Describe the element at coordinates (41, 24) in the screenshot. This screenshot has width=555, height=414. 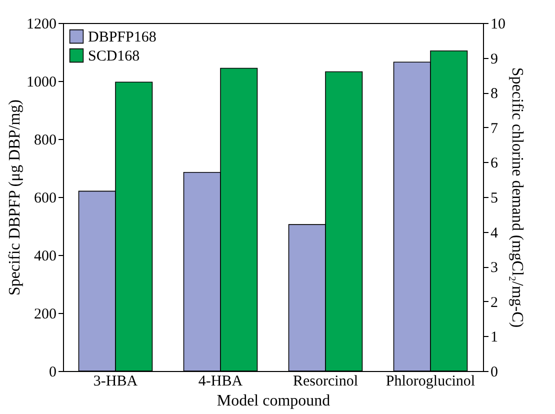
I see `y-tick-label: 1200` at that location.